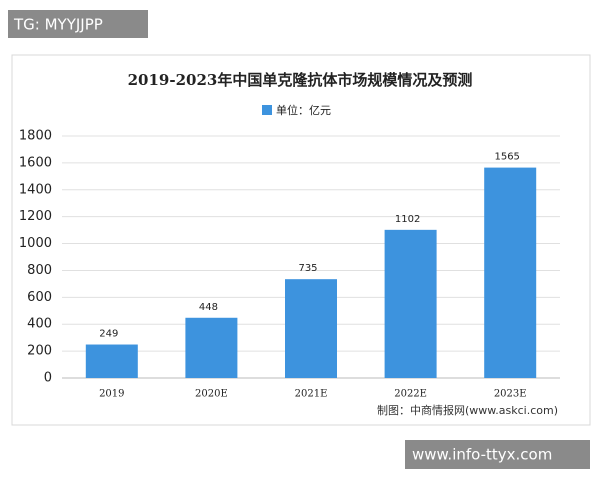 This screenshot has width=600, height=484. What do you see at coordinates (410, 394) in the screenshot?
I see `x-tick-label: 2022E` at bounding box center [410, 394].